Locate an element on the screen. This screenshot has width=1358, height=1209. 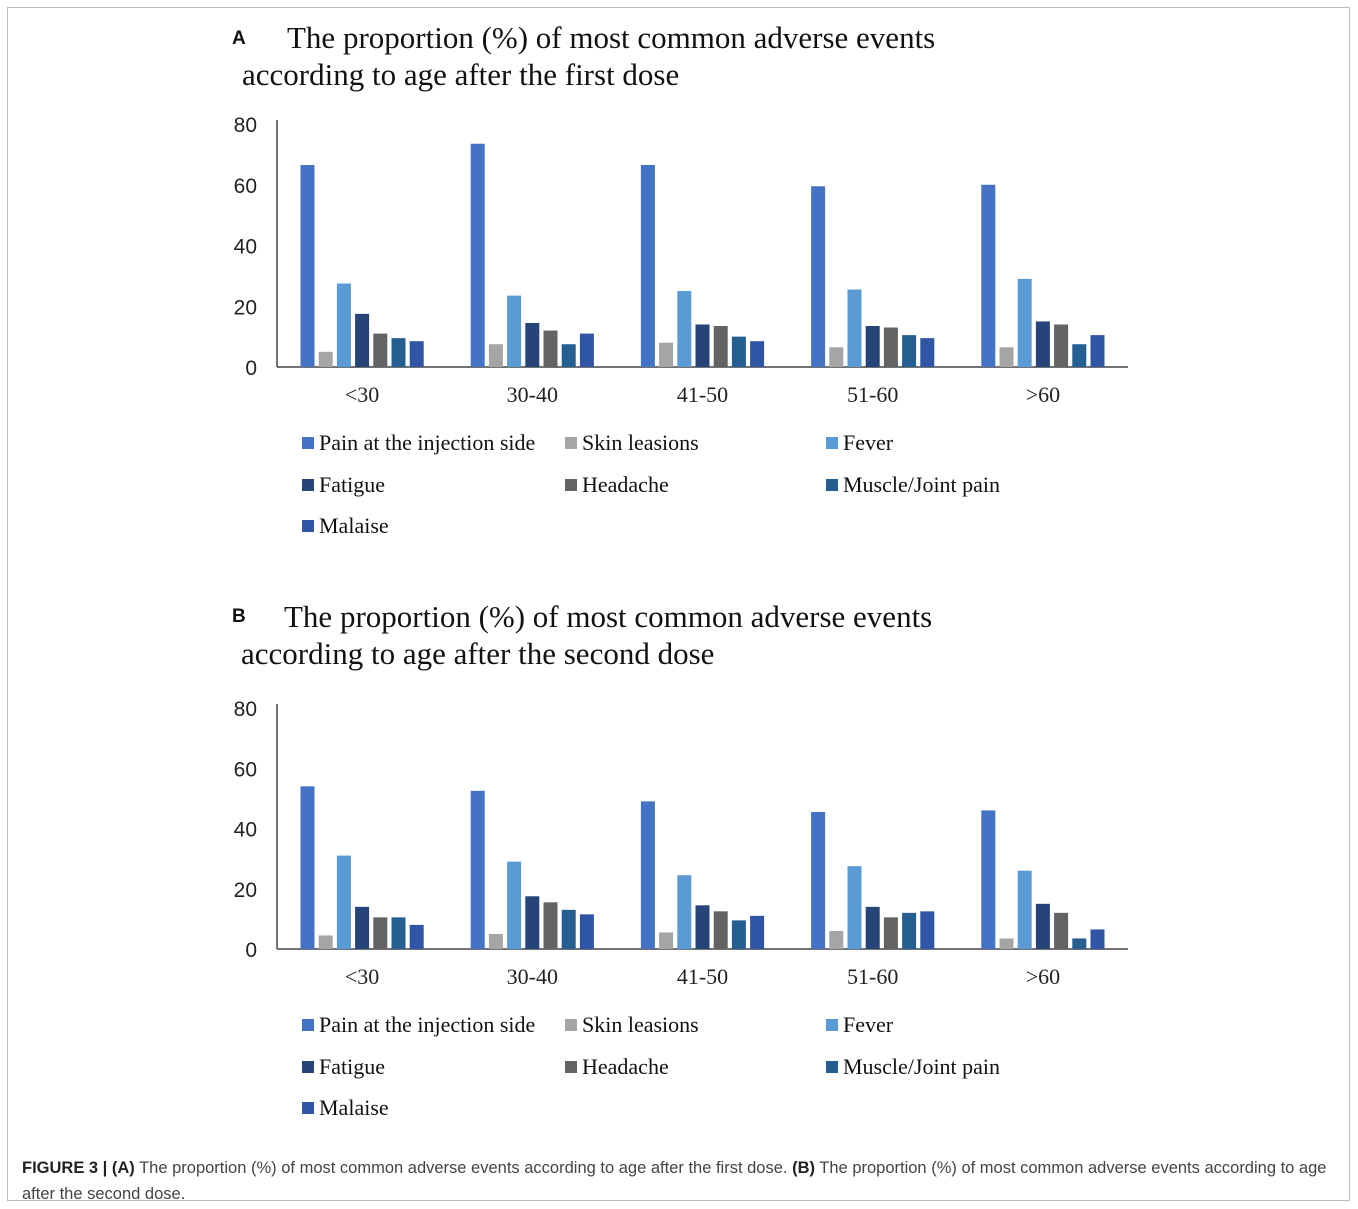
chart-a-x-tick-label: 41-50 is located at coordinates (702, 394).